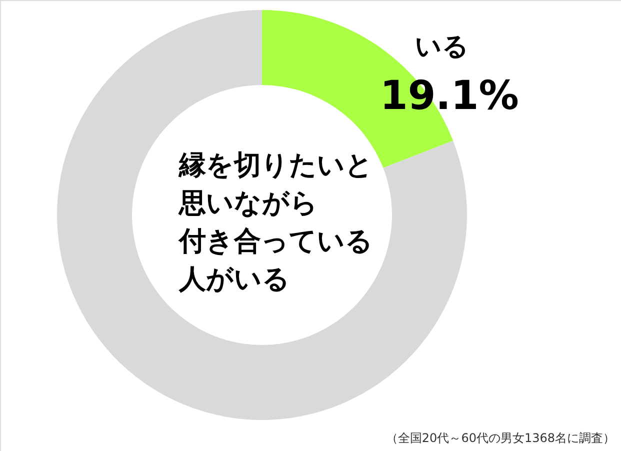 The width and height of the screenshot is (621, 451). Describe the element at coordinates (500, 438) in the screenshot. I see `text: （全国20代～60代の男女1368名に調査）` at that location.